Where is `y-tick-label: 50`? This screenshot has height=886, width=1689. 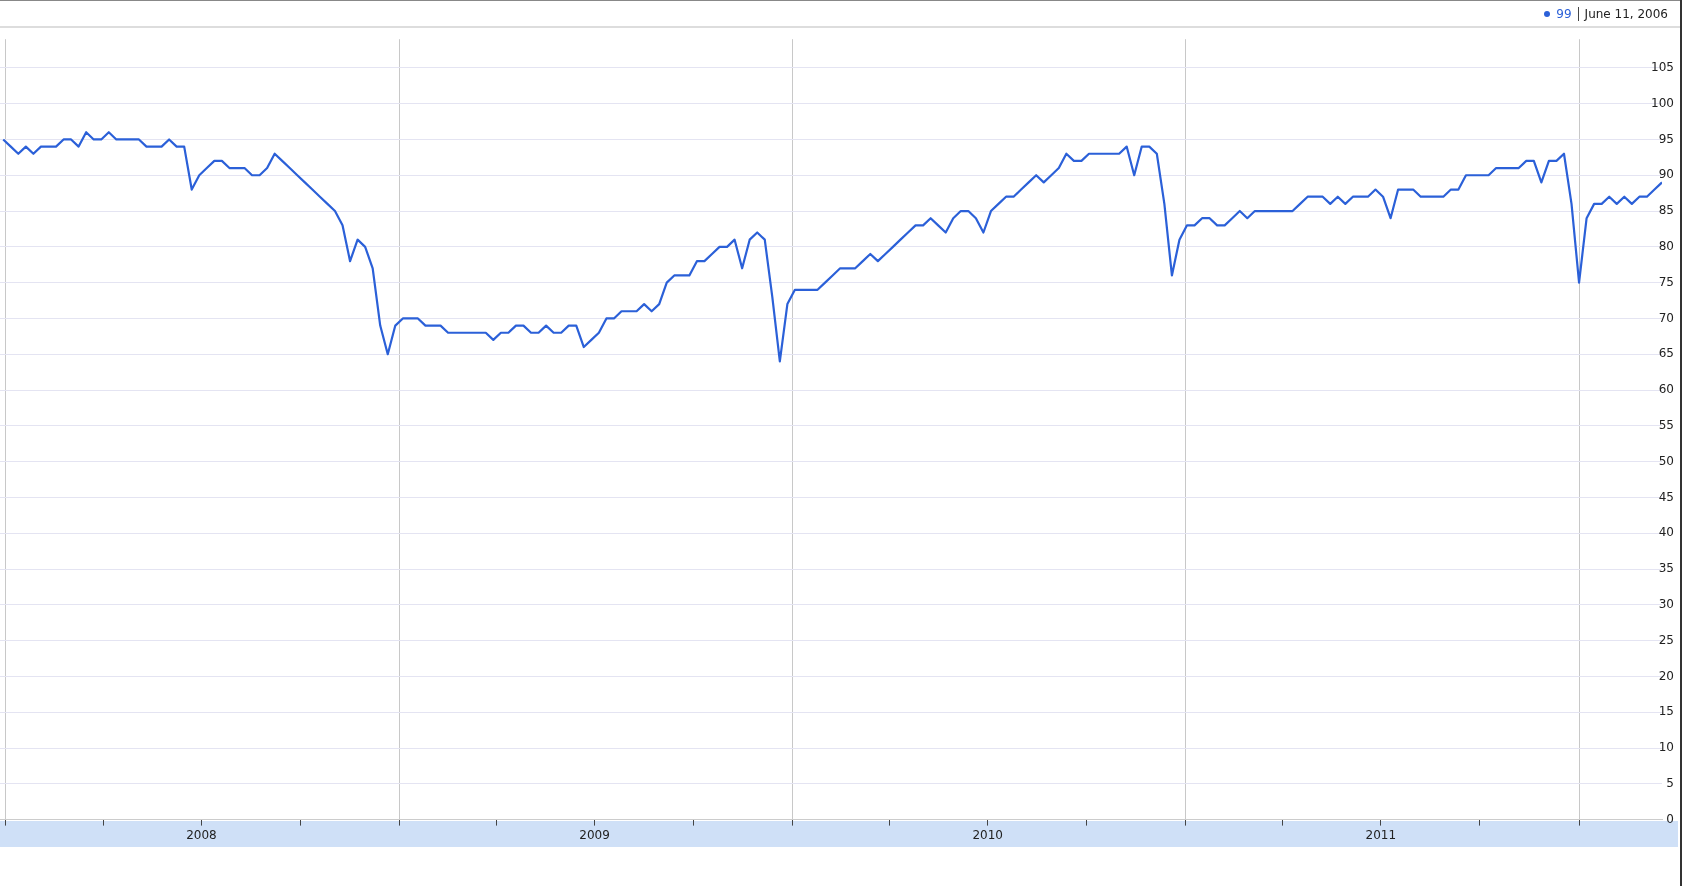 y-tick-label: 50 is located at coordinates (1666, 460).